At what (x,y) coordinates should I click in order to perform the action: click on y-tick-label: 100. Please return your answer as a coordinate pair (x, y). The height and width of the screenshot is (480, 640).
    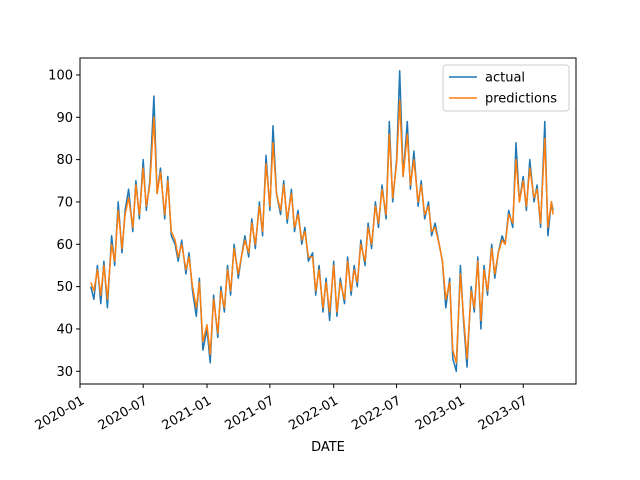
    Looking at the image, I should click on (60, 75).